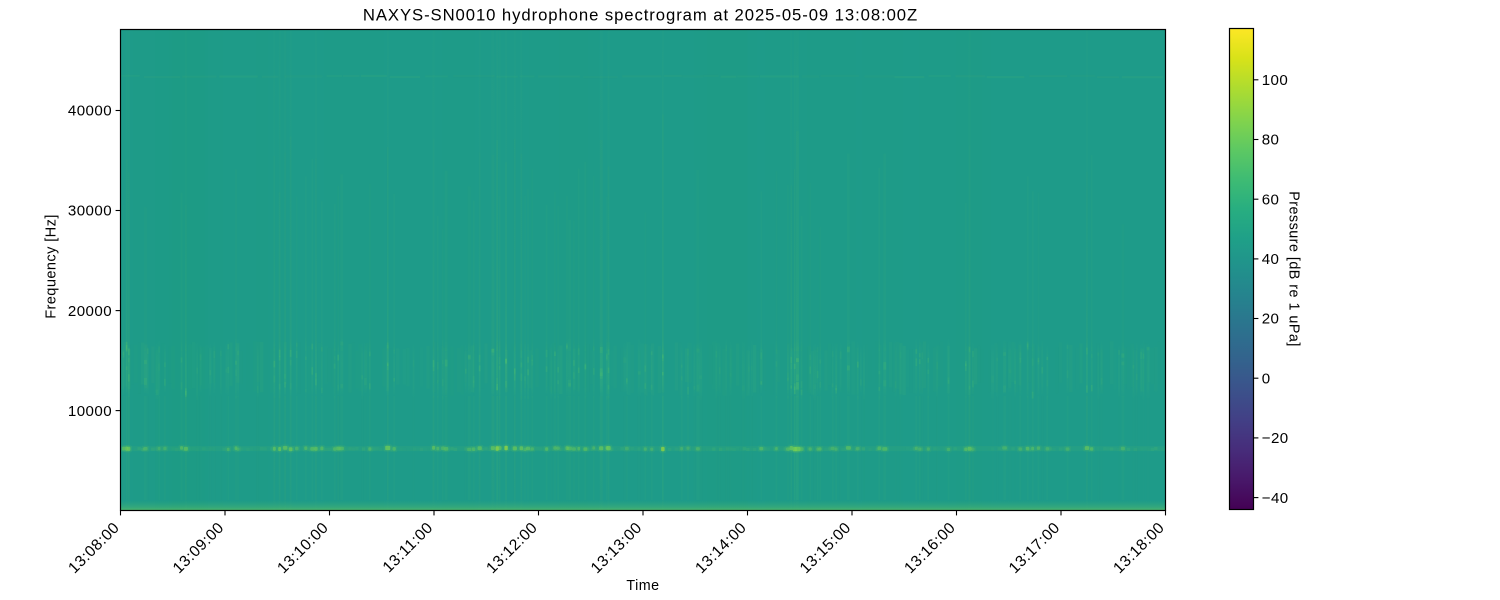 Image resolution: width=1500 pixels, height=600 pixels. What do you see at coordinates (199, 548) in the screenshot?
I see `svg-text: 13:09:00` at bounding box center [199, 548].